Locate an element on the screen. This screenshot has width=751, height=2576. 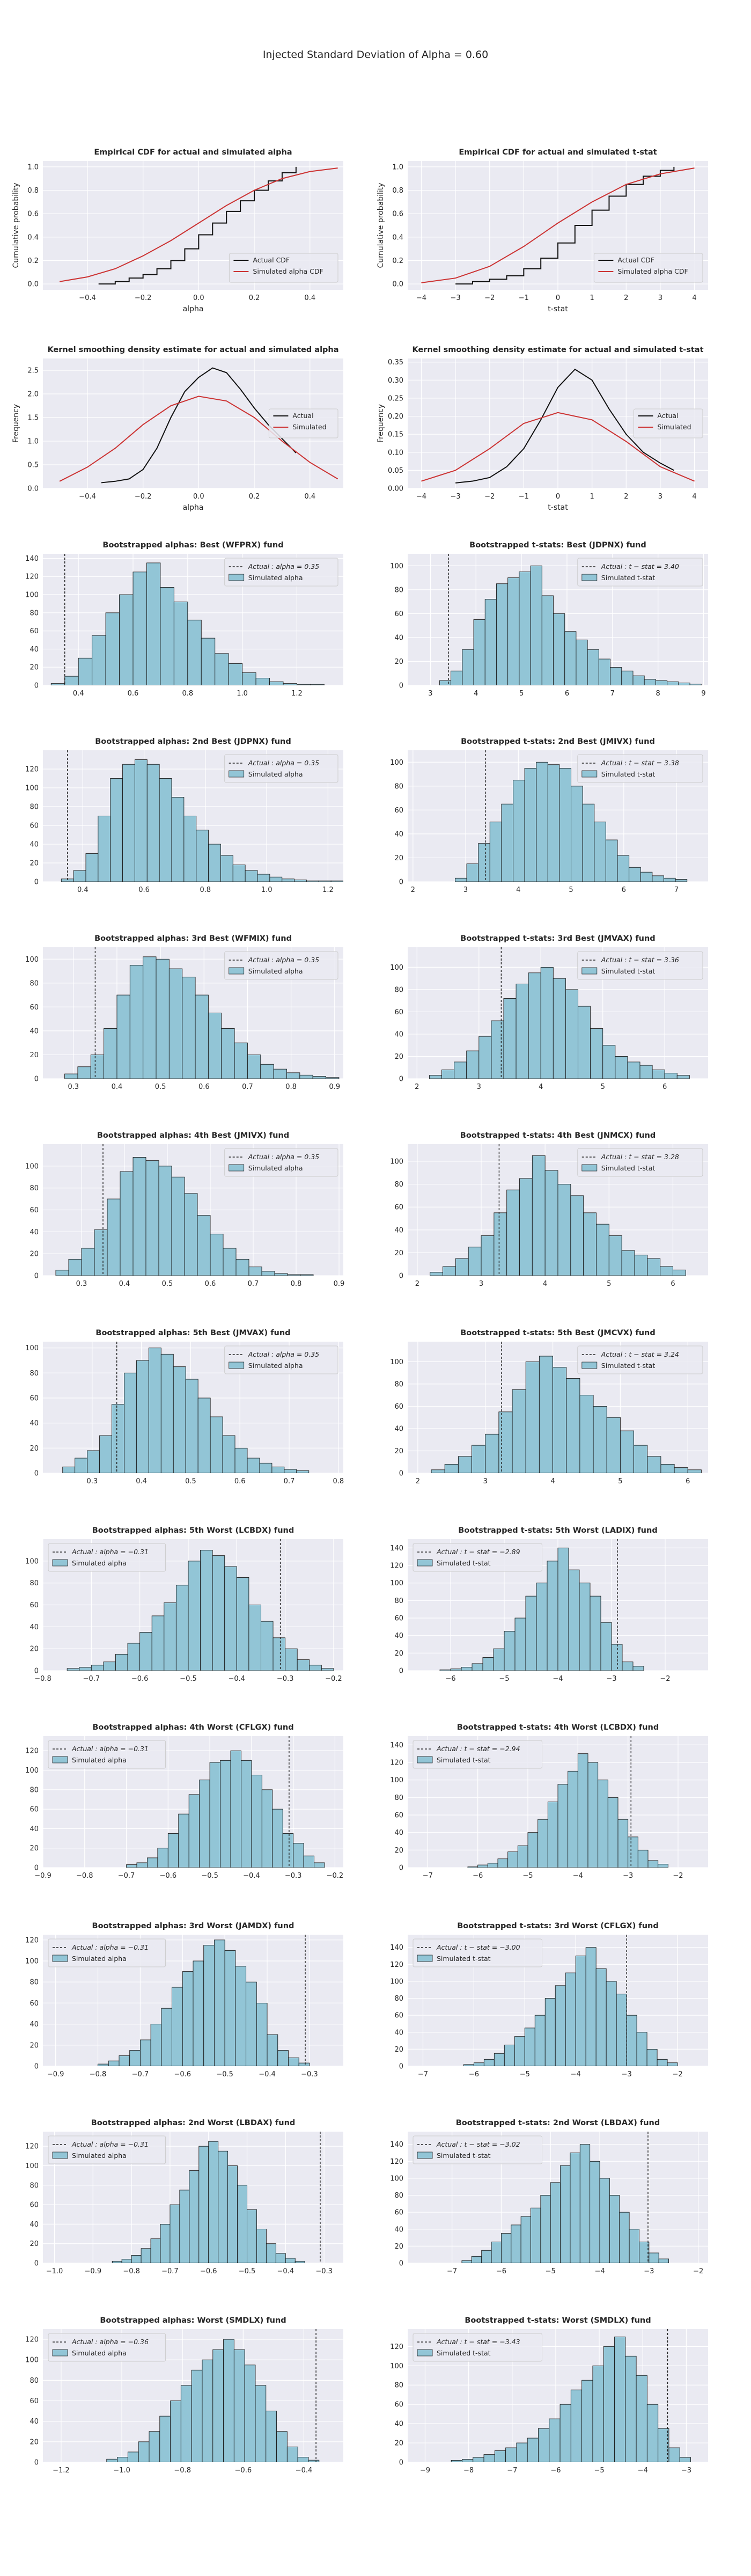
x-tick-label: −0.5 is located at coordinates (209, 1876).